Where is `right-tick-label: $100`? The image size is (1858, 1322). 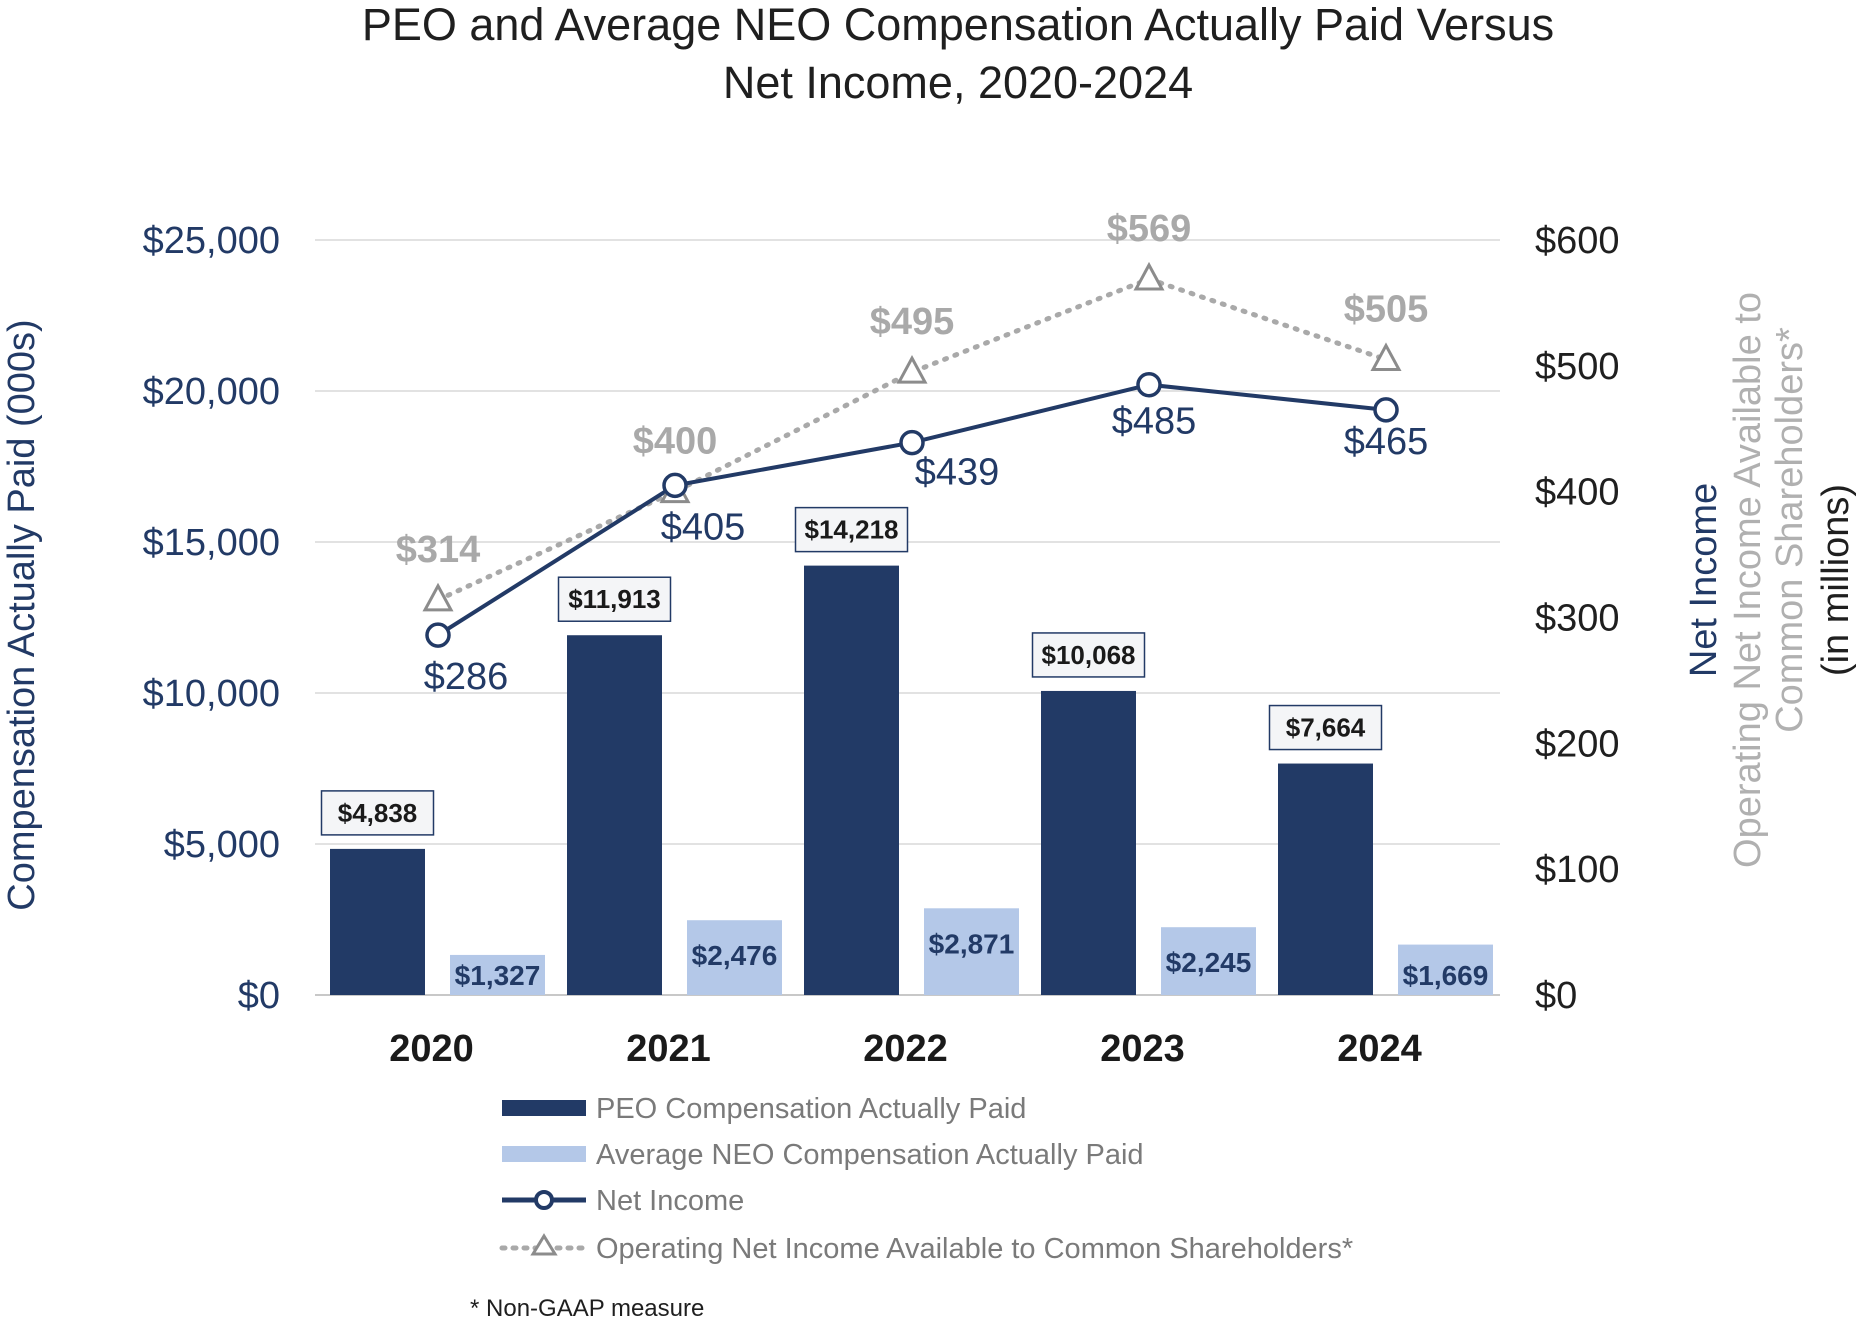 right-tick-label: $100 is located at coordinates (1577, 870).